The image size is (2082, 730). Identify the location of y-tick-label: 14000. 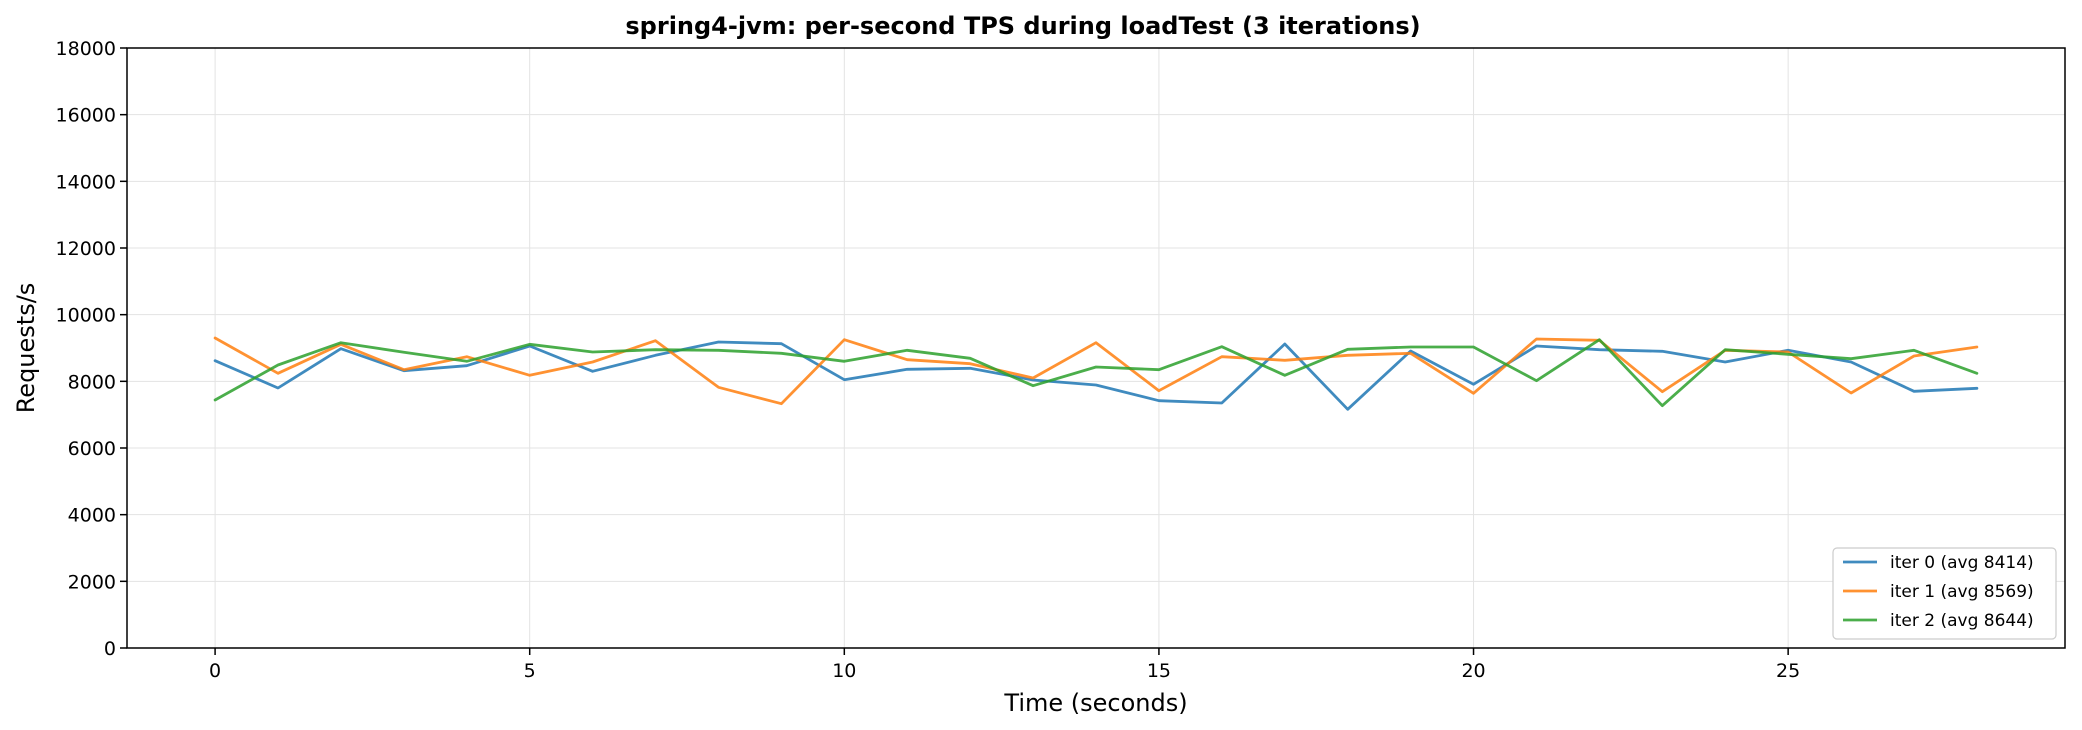
(86, 182).